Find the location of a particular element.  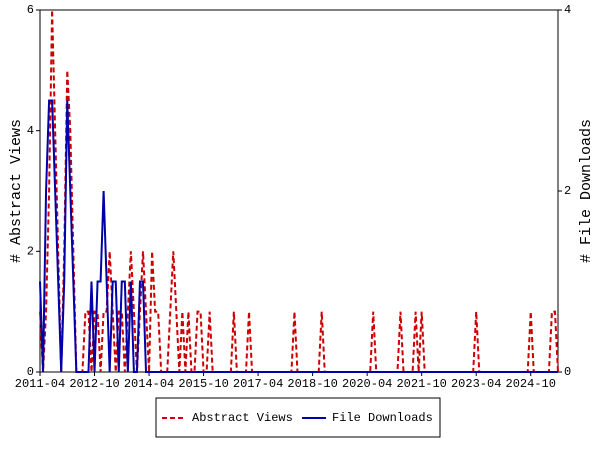

x-tick-label: 2012-10 is located at coordinates (94, 384).